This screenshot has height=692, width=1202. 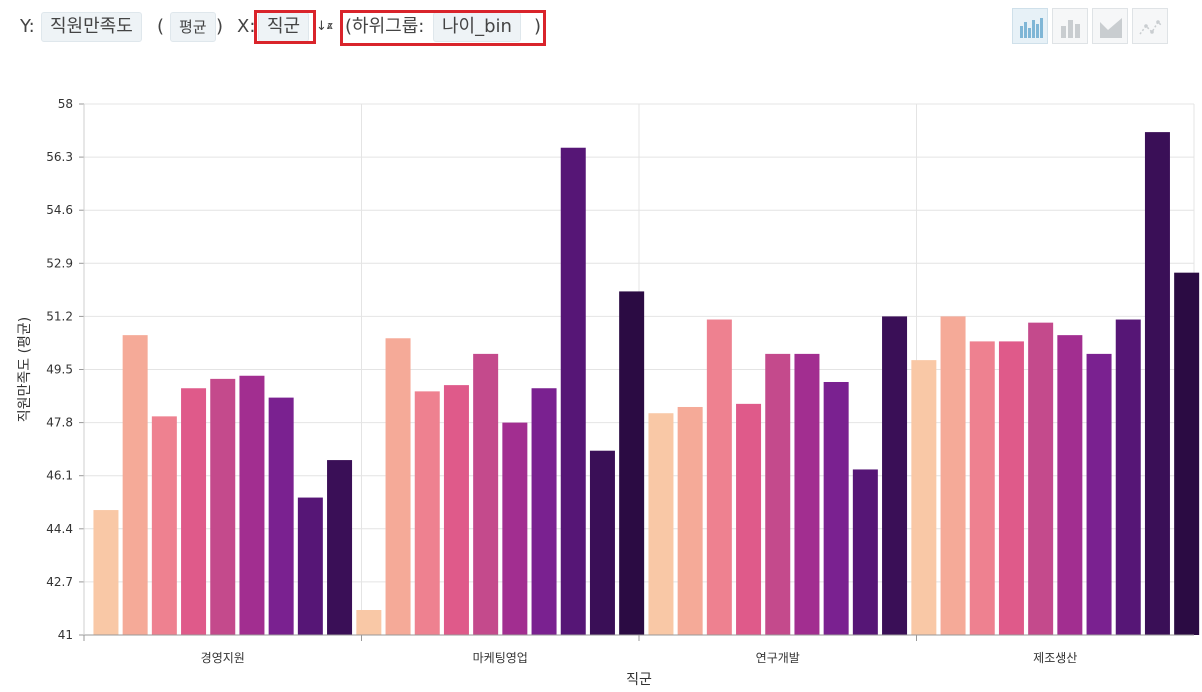 I want to click on y-tick-label: 47.8, so click(x=59, y=423).